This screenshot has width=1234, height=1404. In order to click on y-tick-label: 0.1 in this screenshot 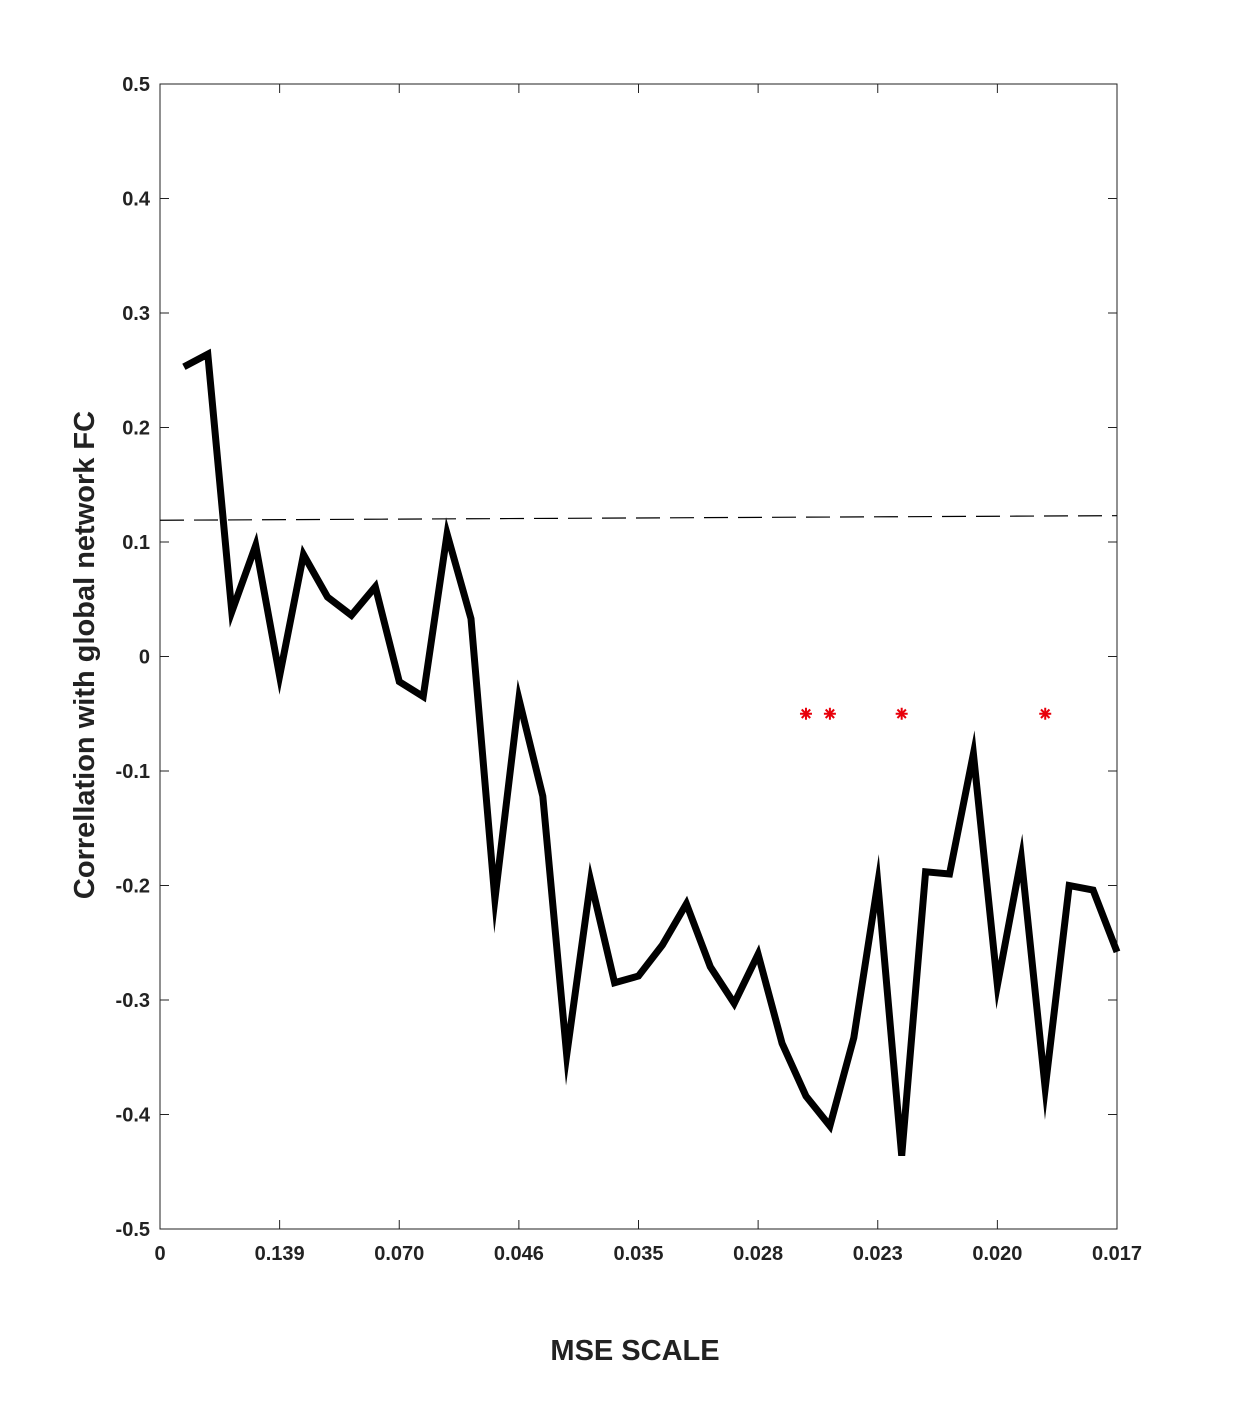, I will do `click(136, 543)`.